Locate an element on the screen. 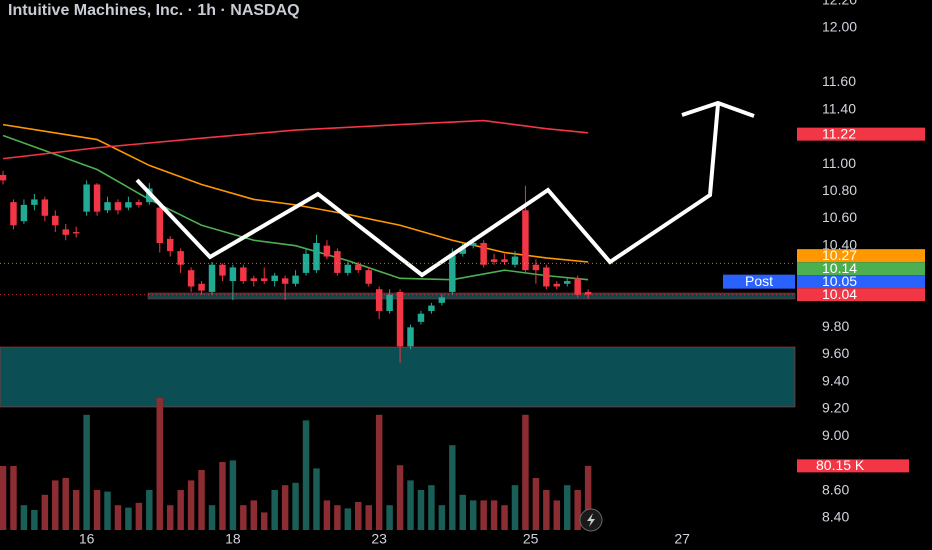  price-label-text: 10.04 is located at coordinates (839, 294).